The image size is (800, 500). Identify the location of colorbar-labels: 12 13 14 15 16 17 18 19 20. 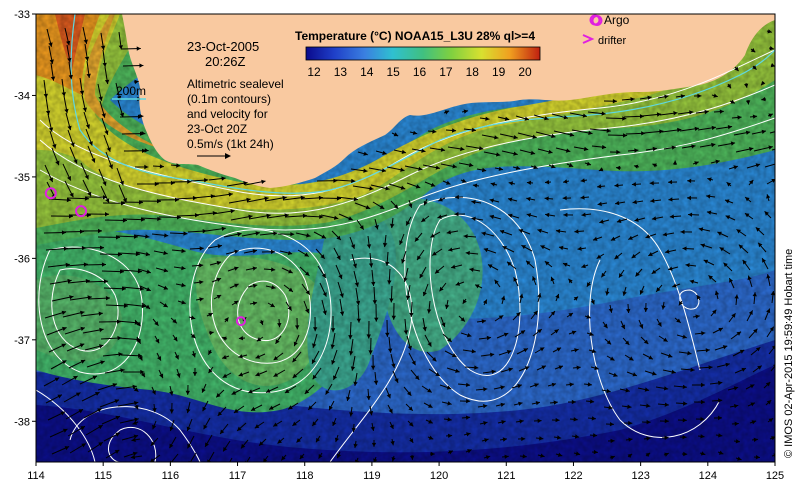
(419, 72).